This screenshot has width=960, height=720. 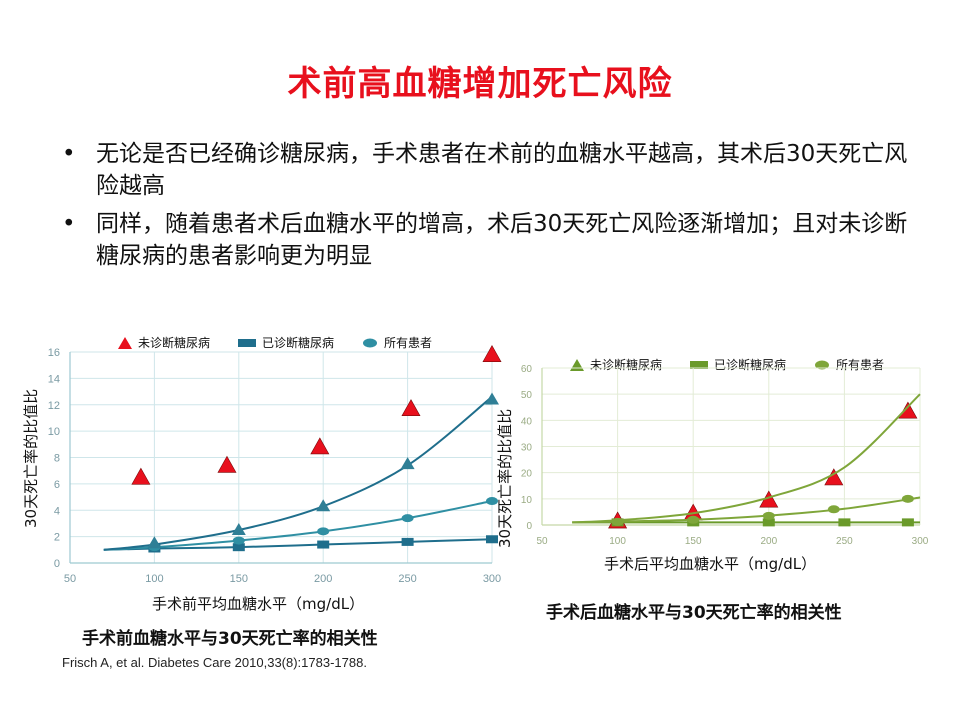 What do you see at coordinates (505, 478) in the screenshot?
I see `right-y-axis-label: 30天死亡率的比值比` at bounding box center [505, 478].